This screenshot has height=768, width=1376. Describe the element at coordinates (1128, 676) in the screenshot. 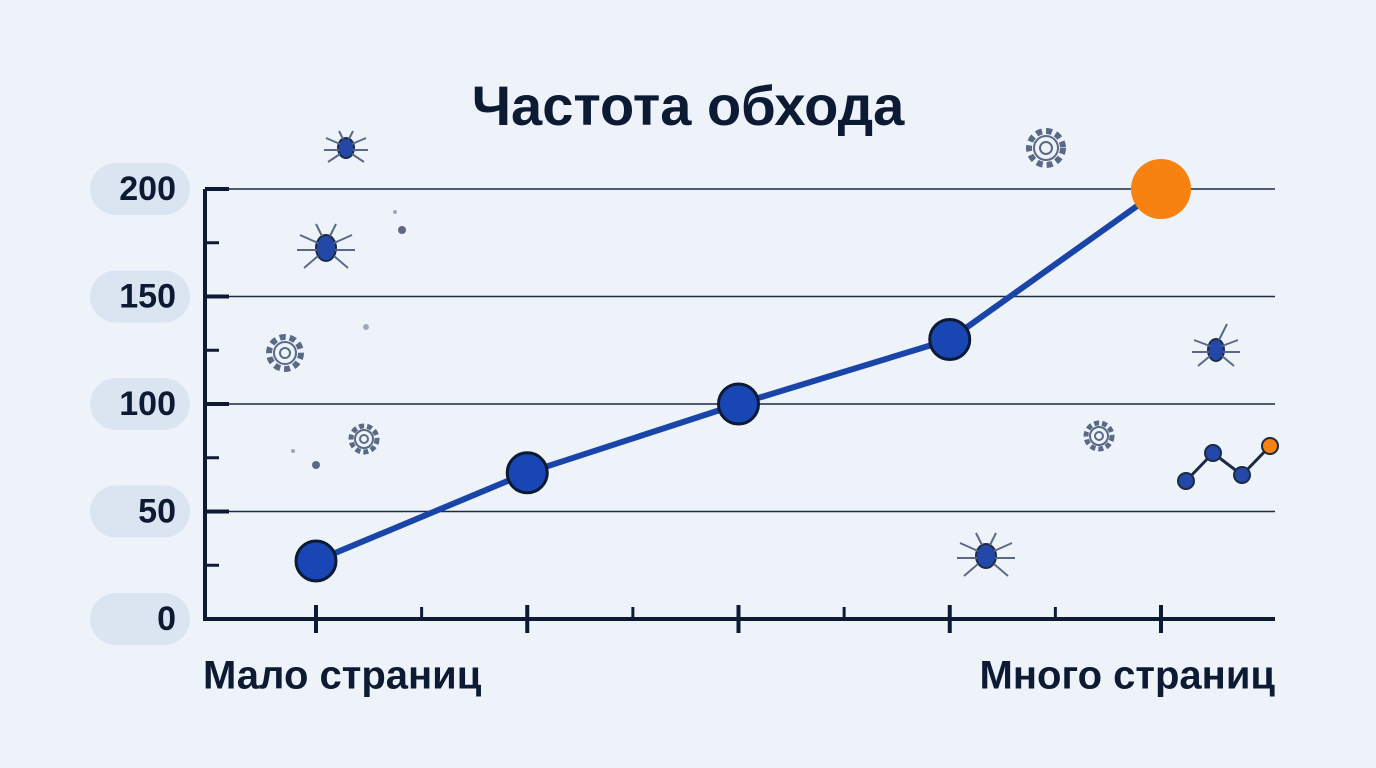

I see `x-tick-label: Много страниц` at that location.